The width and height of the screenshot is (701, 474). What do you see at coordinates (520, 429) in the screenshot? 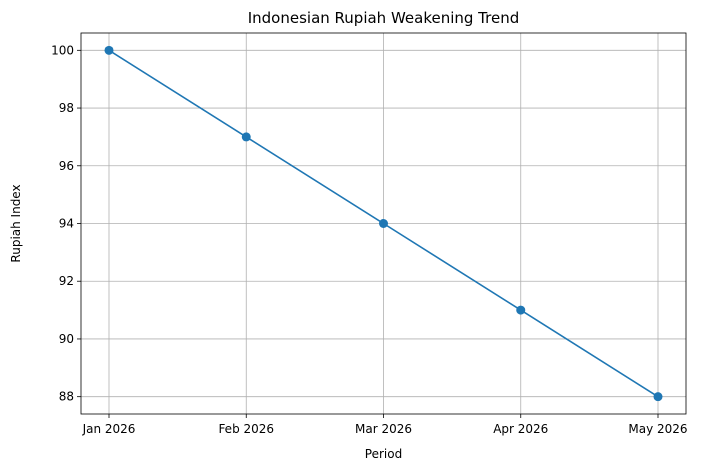
I see `x-tick-label: Apr 2026` at bounding box center [520, 429].